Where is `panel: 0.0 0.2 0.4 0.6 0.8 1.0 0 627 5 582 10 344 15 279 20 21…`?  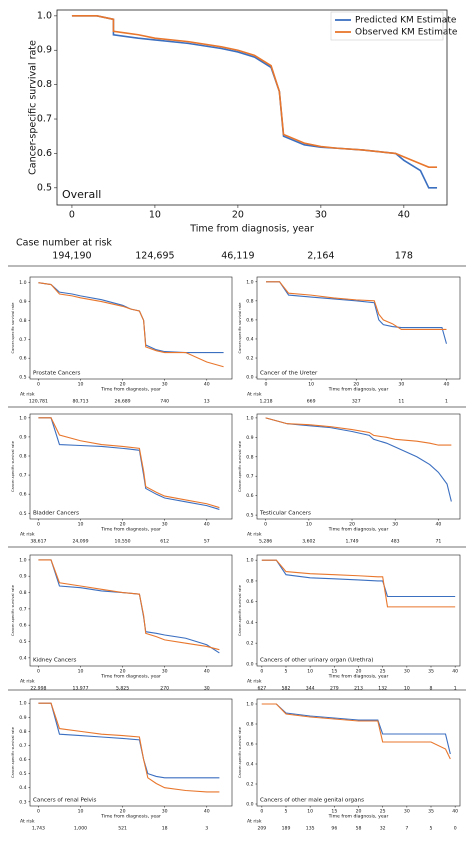 panel: 0.0 0.2 0.4 0.6 0.8 1.0 0 627 5 582 10 344 15 279 20 21… is located at coordinates (349, 623).